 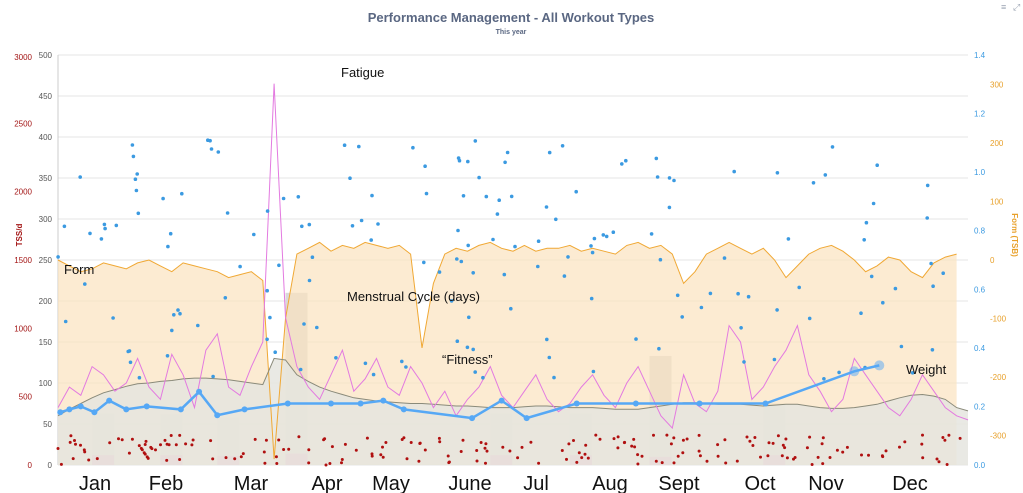 I want to click on month-labels: Jan Feb Mar Apr May June Jul Aug Sept Oct Nov Dec, so click(x=503, y=483).